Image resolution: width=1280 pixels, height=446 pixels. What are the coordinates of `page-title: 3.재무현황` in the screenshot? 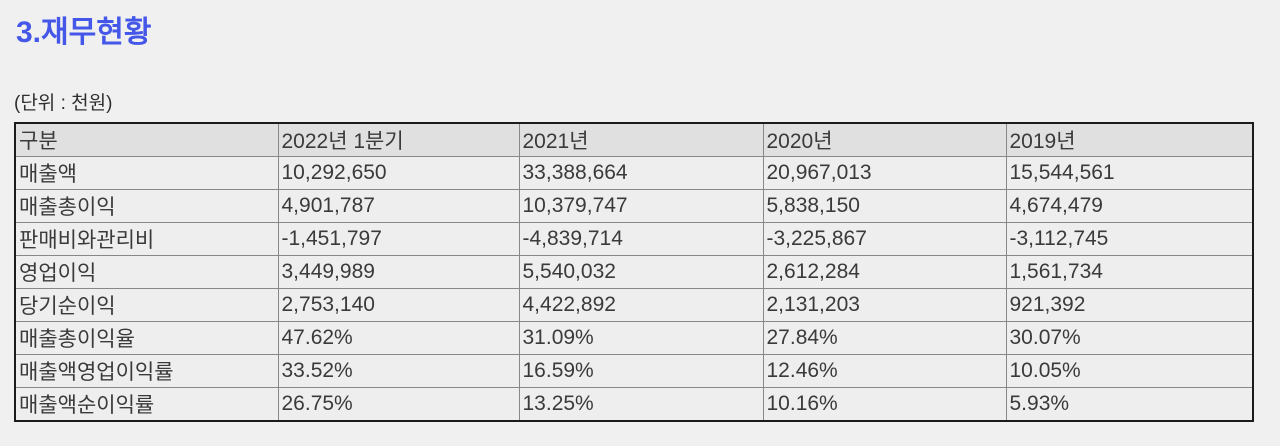 It's located at (84, 32).